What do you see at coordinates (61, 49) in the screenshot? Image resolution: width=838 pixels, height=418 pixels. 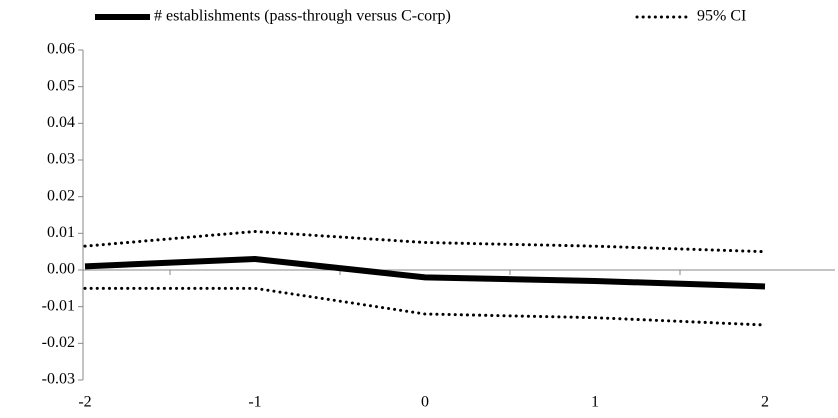 I see `y-tick-label: 0.06` at bounding box center [61, 49].